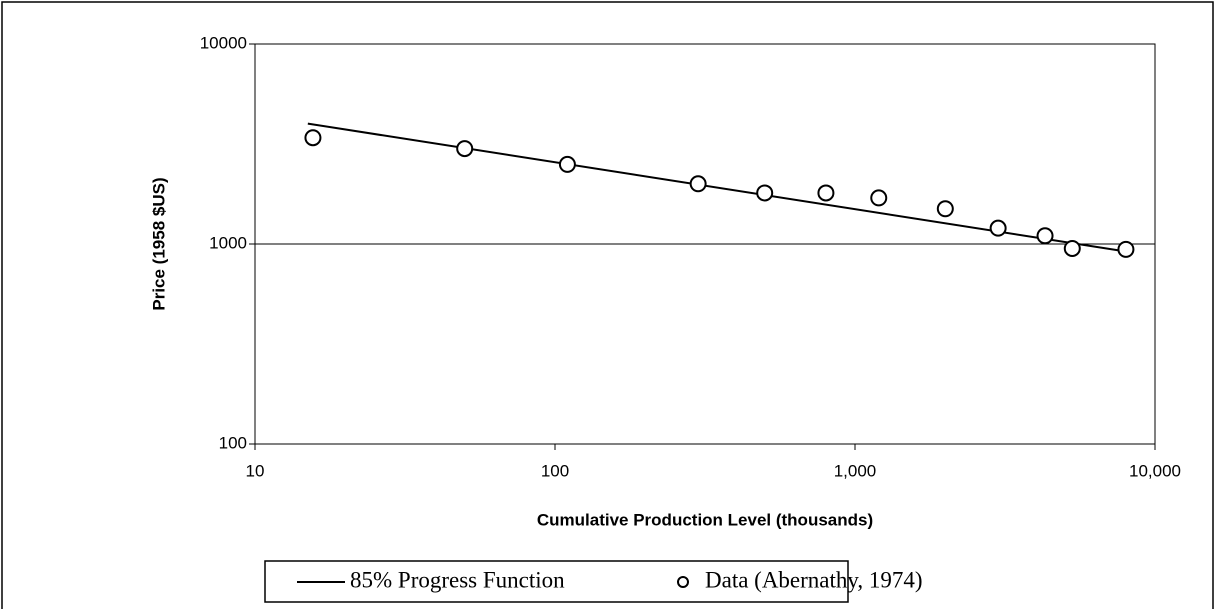 This screenshot has height=609, width=1216. Describe the element at coordinates (705, 519) in the screenshot. I see `x-axis-label: Cumulative Production Level (thousands)` at that location.